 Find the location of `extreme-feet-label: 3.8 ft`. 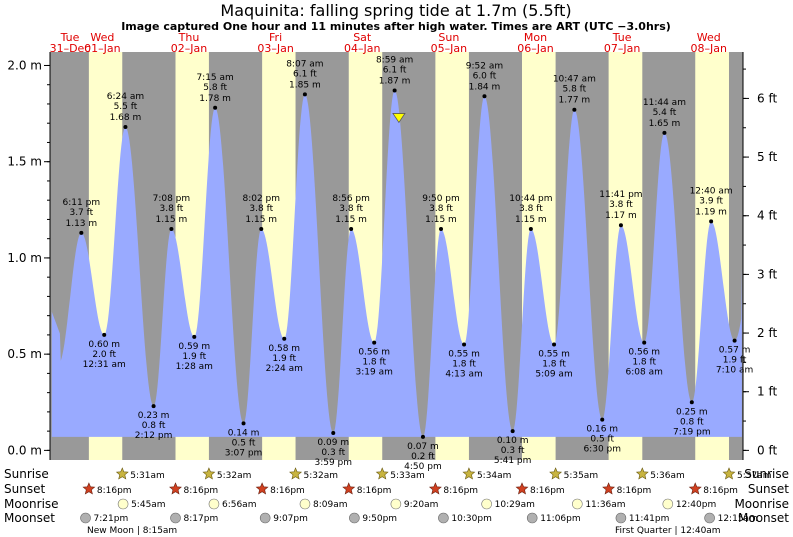

extreme-feet-label: 3.8 ft is located at coordinates (172, 209).